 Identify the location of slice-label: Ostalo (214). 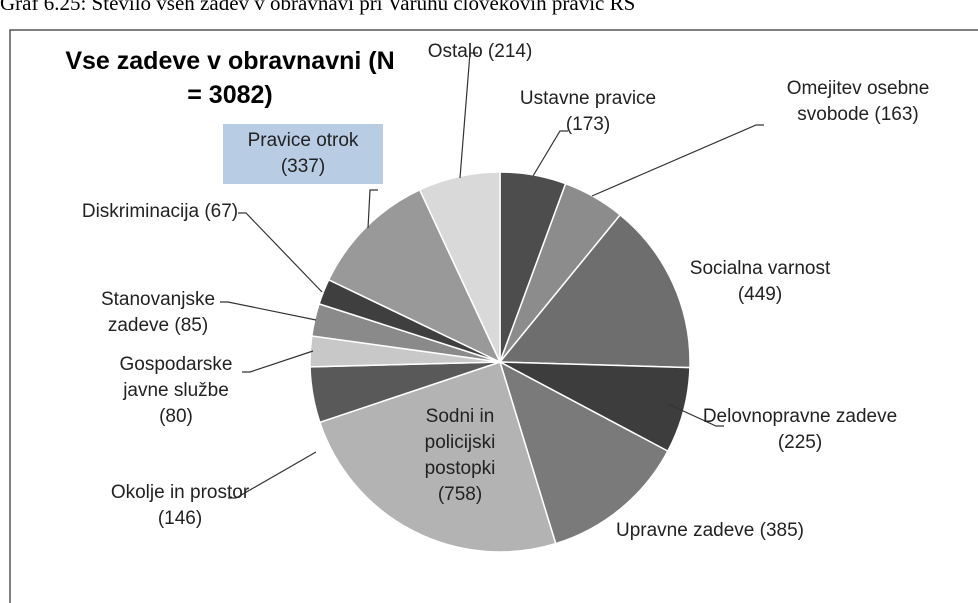
(480, 52).